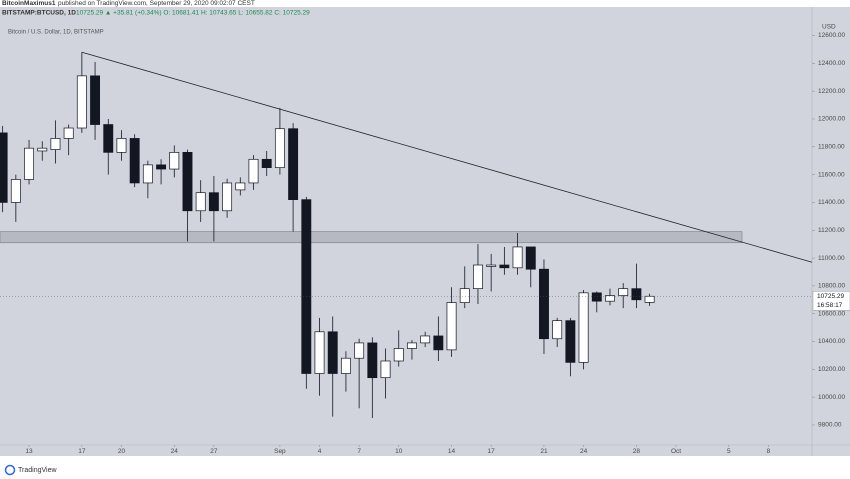 The height and width of the screenshot is (479, 850). I want to click on logo, so click(10, 470).